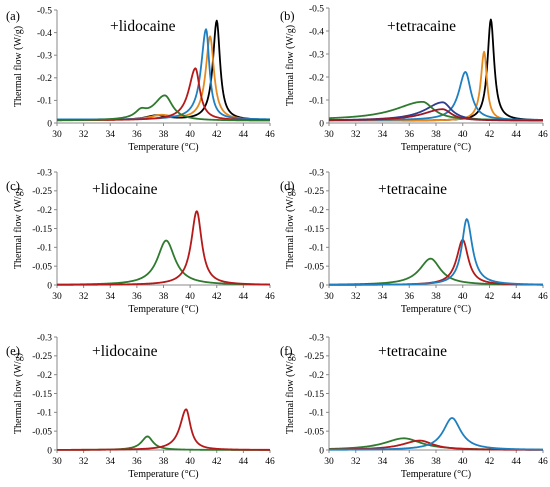 Image resolution: width=550 pixels, height=487 pixels. What do you see at coordinates (287, 16) in the screenshot?
I see `panel-label: (b)` at bounding box center [287, 16].